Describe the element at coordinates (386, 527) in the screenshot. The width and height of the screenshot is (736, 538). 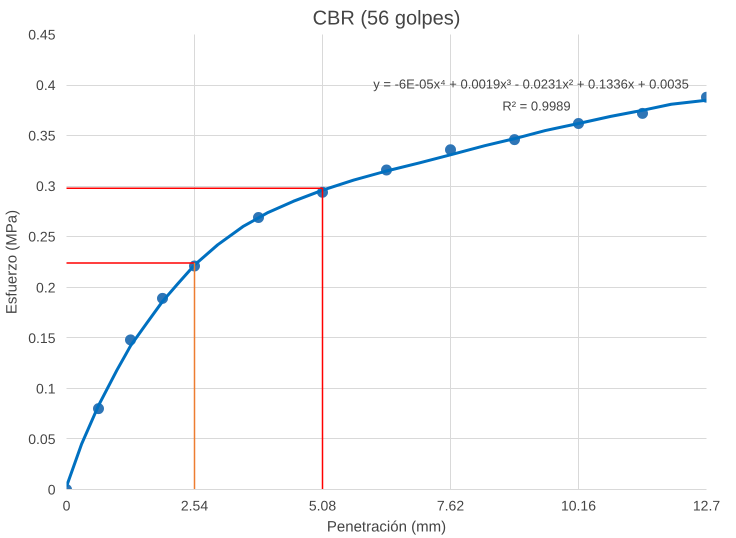
I see `x-axis-title: Penetración (mm)` at that location.